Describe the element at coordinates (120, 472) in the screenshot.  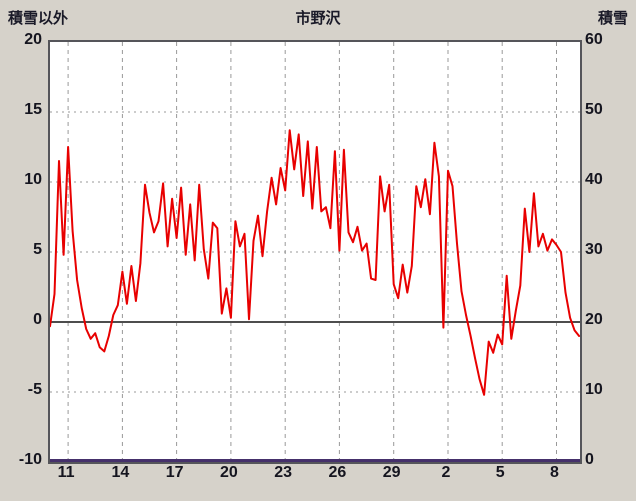
I see `x-axis-tick-label: 14` at that location.